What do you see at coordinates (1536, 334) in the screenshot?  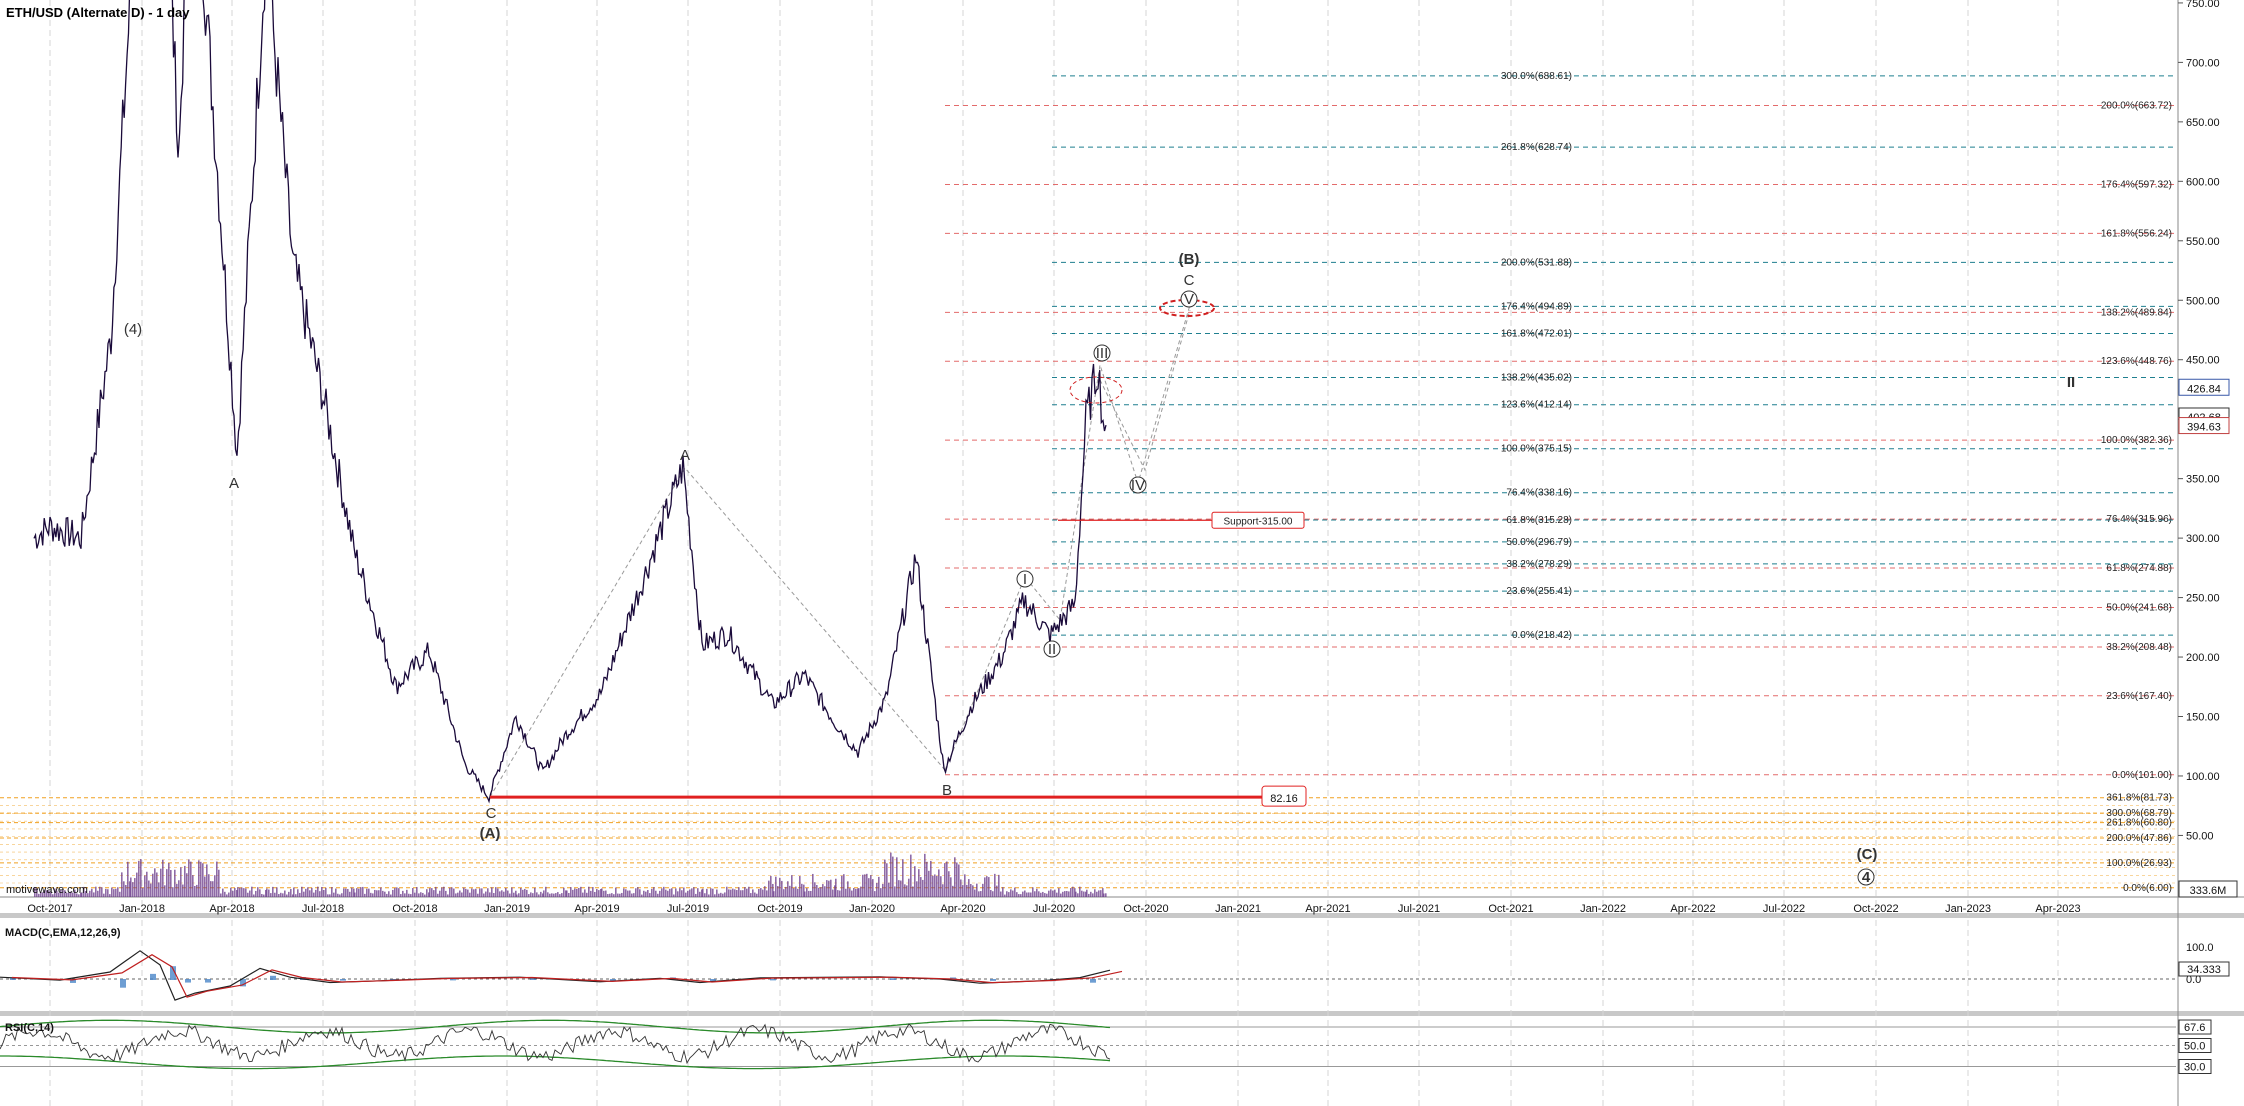 I see `fib-center-label: 161.8%(472.01)` at bounding box center [1536, 334].